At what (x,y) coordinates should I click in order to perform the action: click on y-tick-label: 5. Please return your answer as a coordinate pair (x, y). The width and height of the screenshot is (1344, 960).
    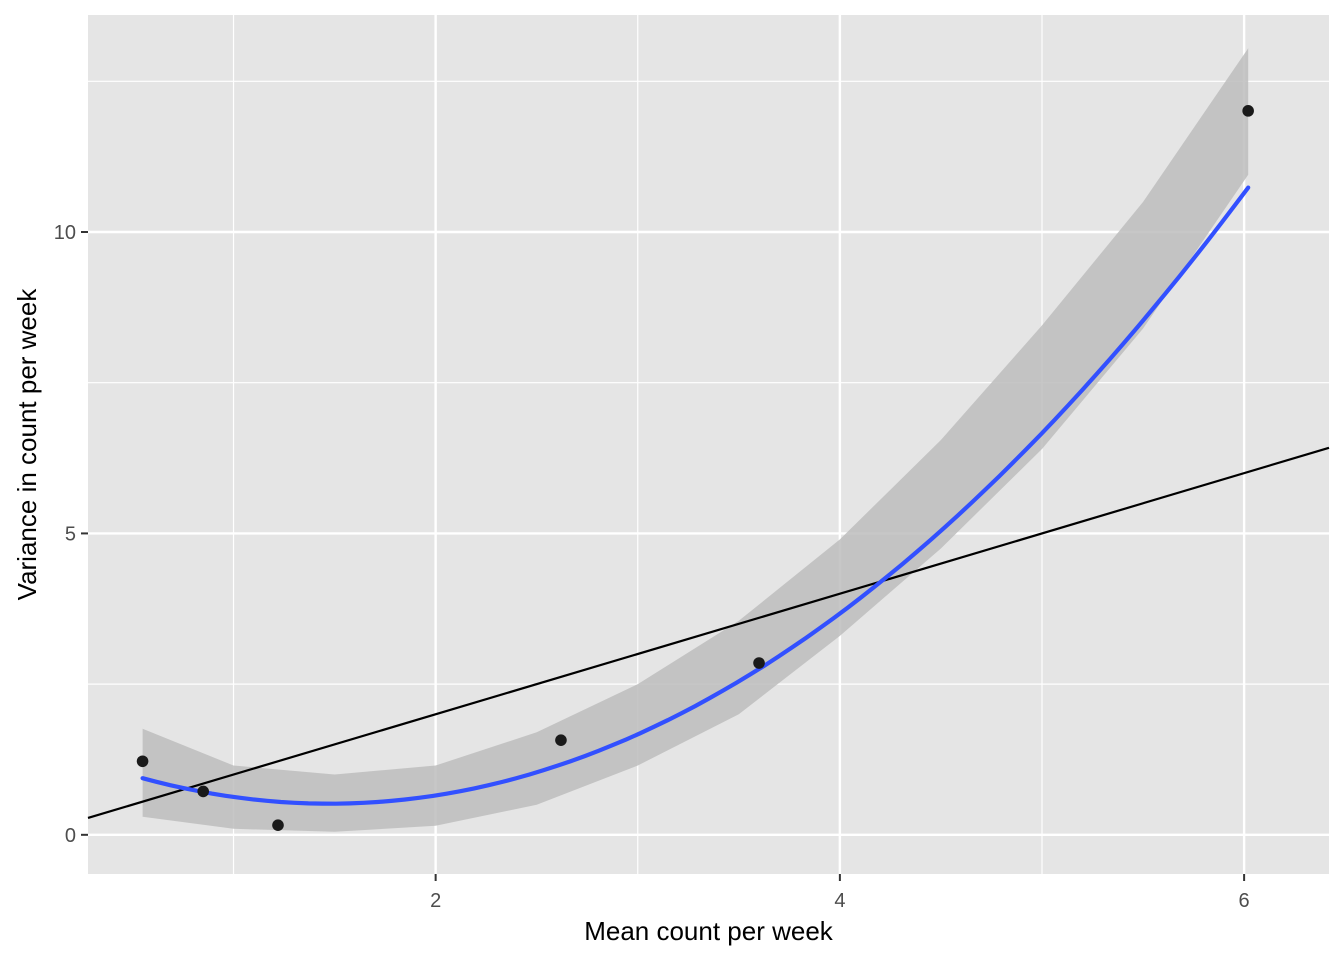
    Looking at the image, I should click on (70, 534).